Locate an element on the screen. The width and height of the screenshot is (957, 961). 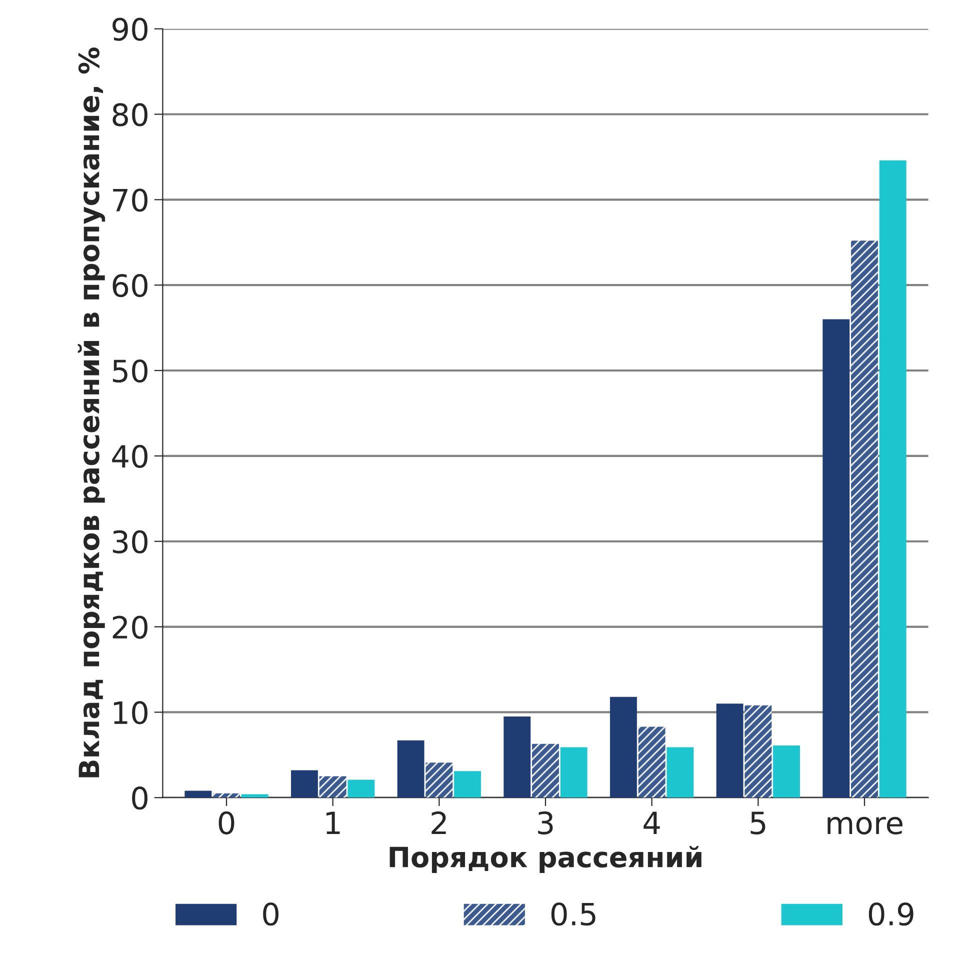
x-tick-label: 3 is located at coordinates (545, 822).